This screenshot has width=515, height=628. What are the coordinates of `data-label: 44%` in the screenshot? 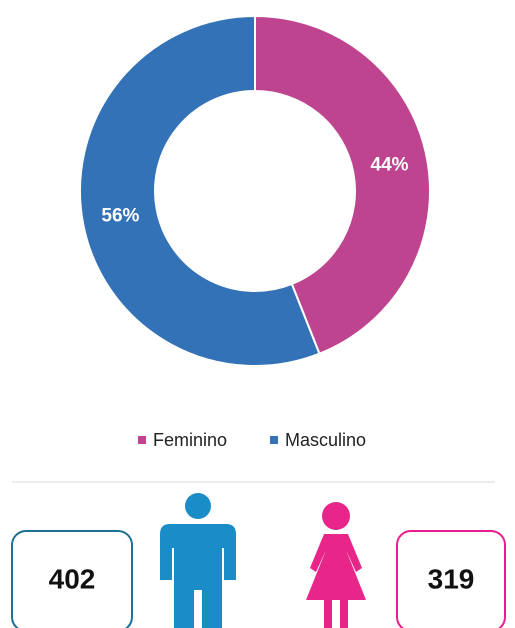 It's located at (390, 164).